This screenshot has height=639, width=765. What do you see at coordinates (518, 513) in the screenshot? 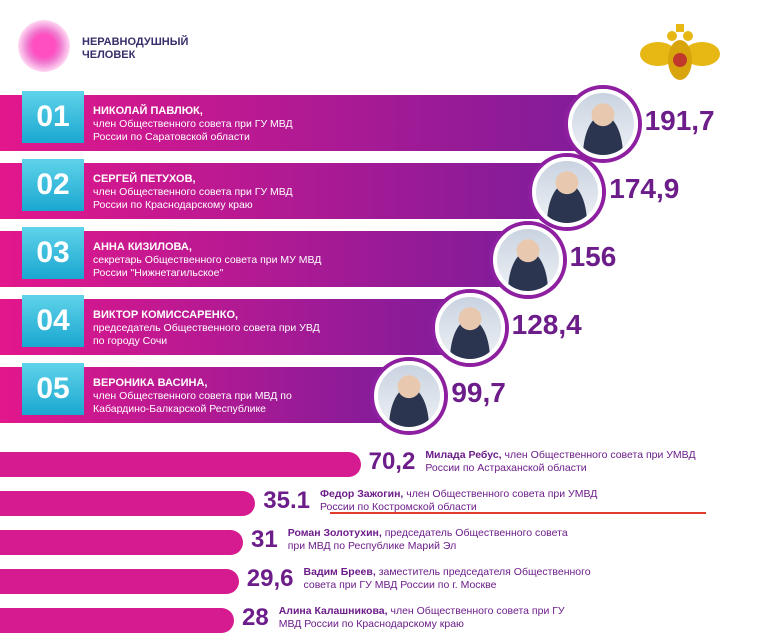
I see `underline` at bounding box center [518, 513].